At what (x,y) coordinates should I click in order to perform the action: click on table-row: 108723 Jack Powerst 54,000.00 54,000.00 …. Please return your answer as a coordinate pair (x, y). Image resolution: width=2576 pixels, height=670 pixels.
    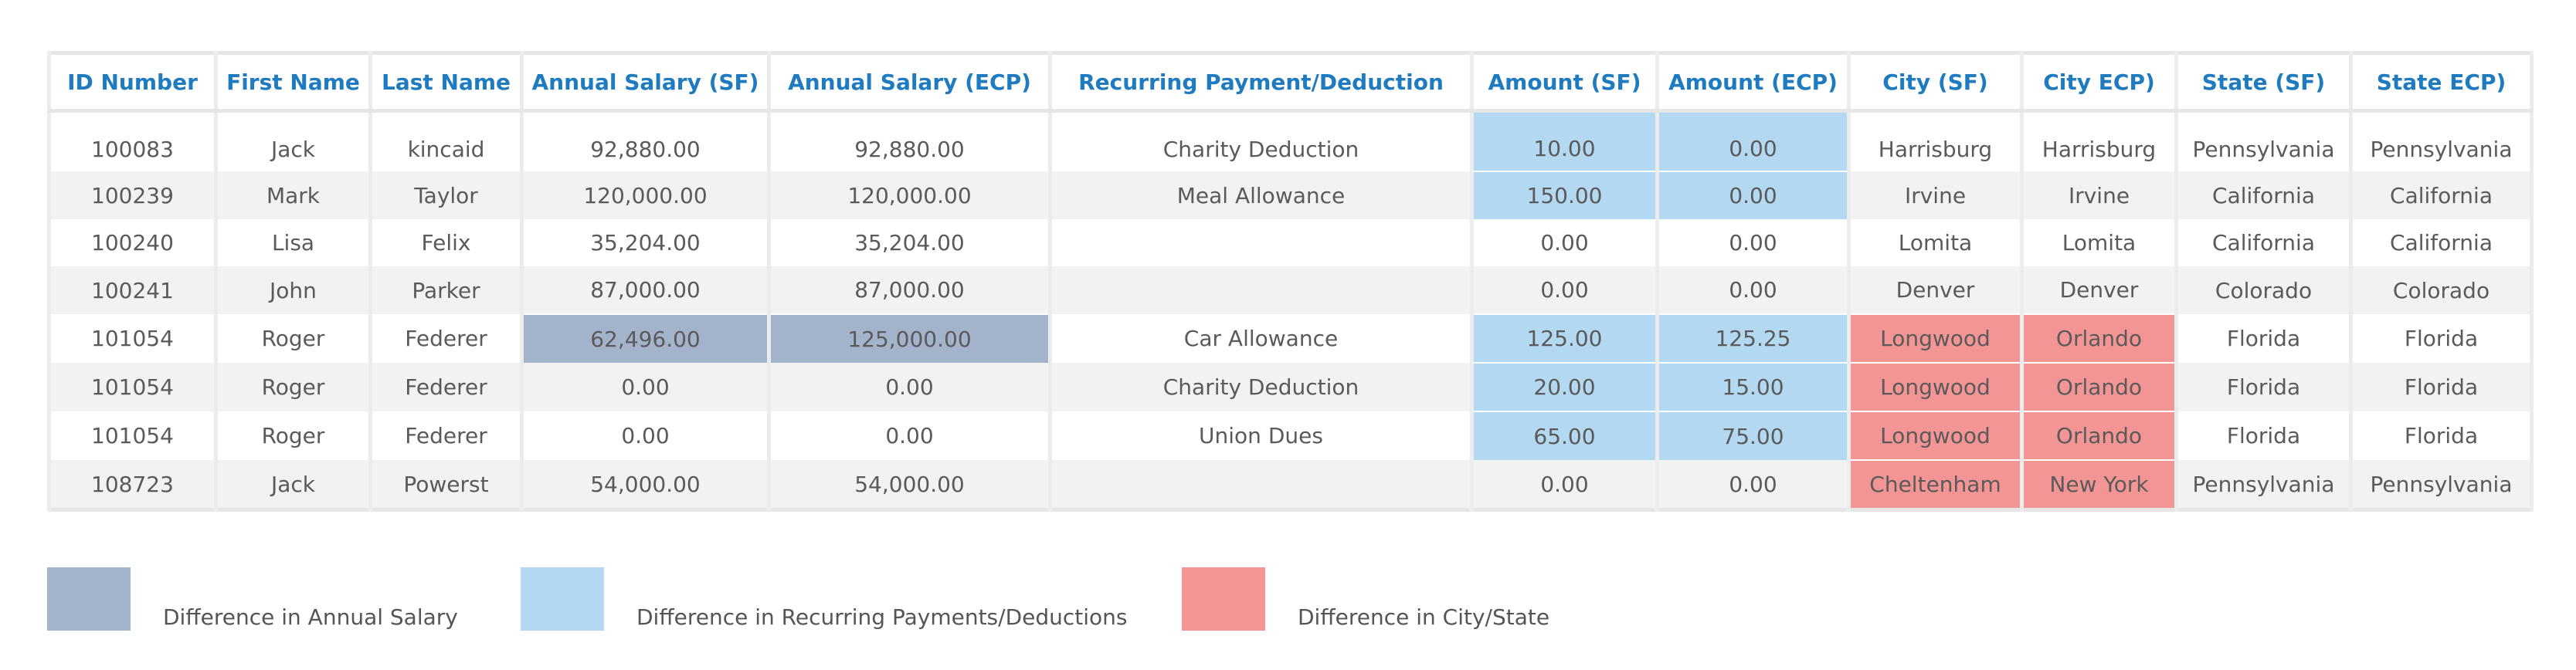
    Looking at the image, I should click on (1291, 485).